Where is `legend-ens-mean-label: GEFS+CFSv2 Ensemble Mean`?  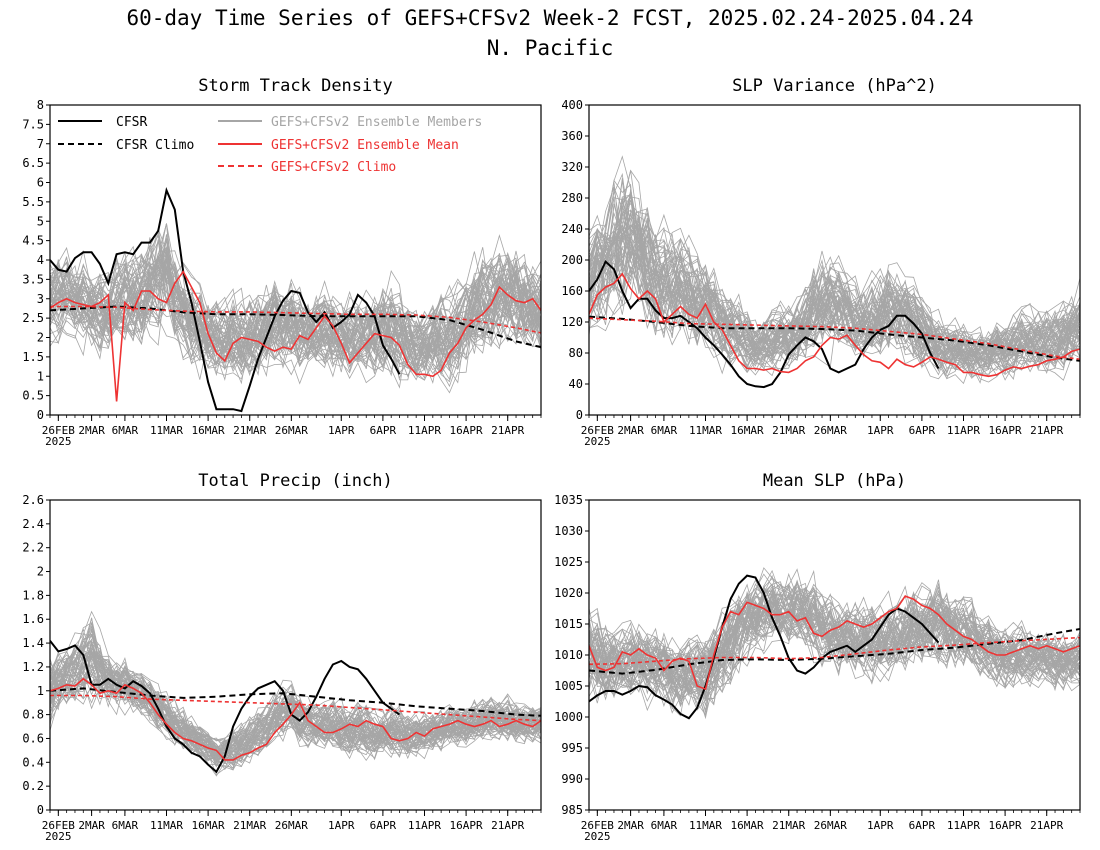 legend-ens-mean-label: GEFS+CFSv2 Ensemble Mean is located at coordinates (365, 145).